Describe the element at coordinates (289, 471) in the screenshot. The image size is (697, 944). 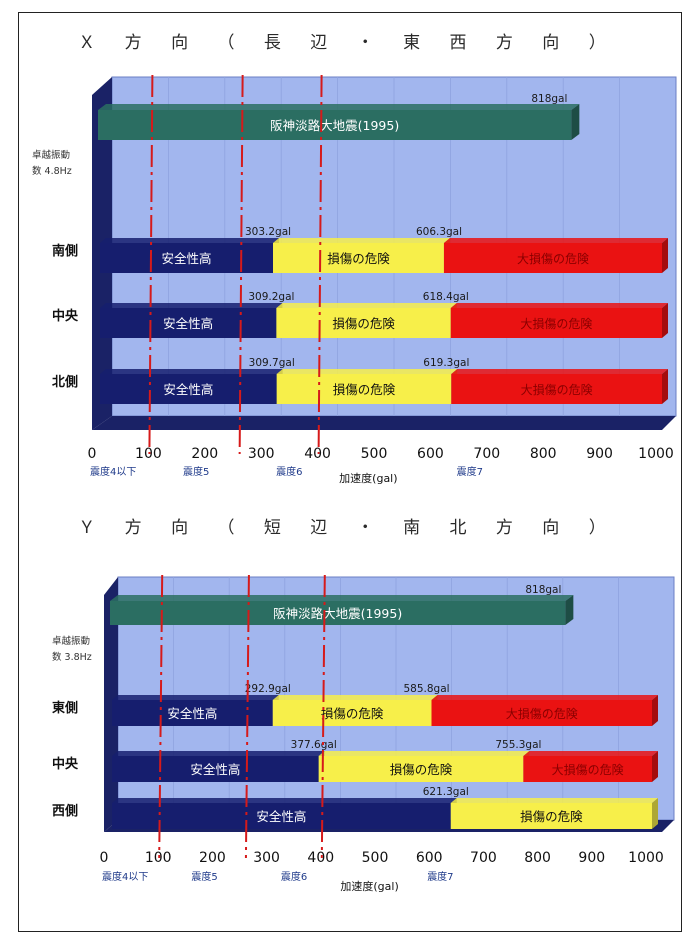
I see `panel0-intensity-label: 震度6` at that location.